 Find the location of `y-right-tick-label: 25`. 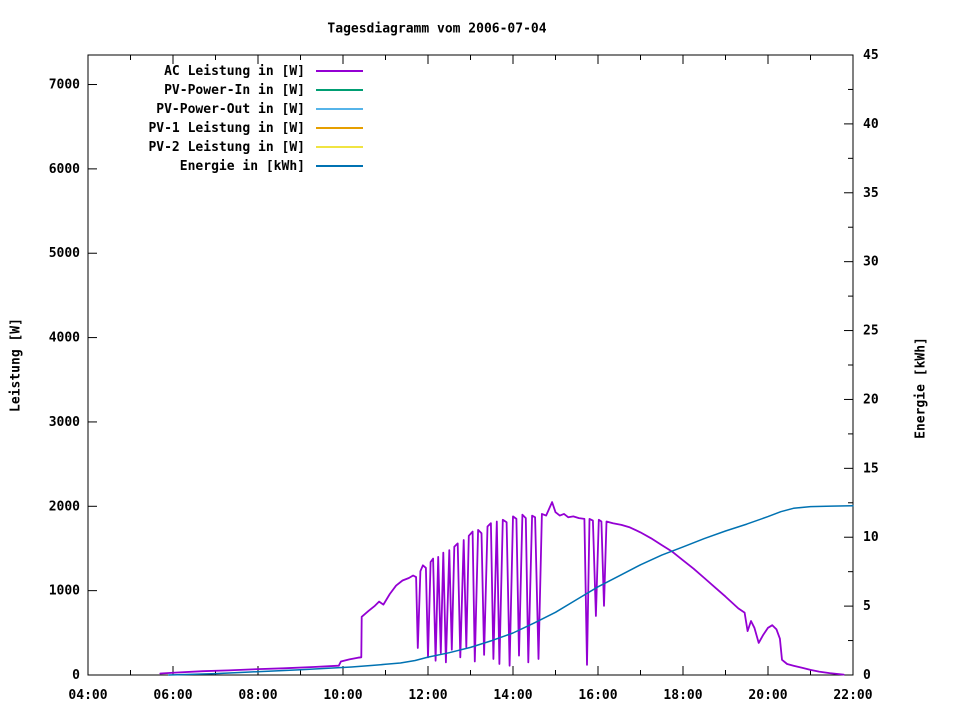

y-right-tick-label: 25 is located at coordinates (871, 331).